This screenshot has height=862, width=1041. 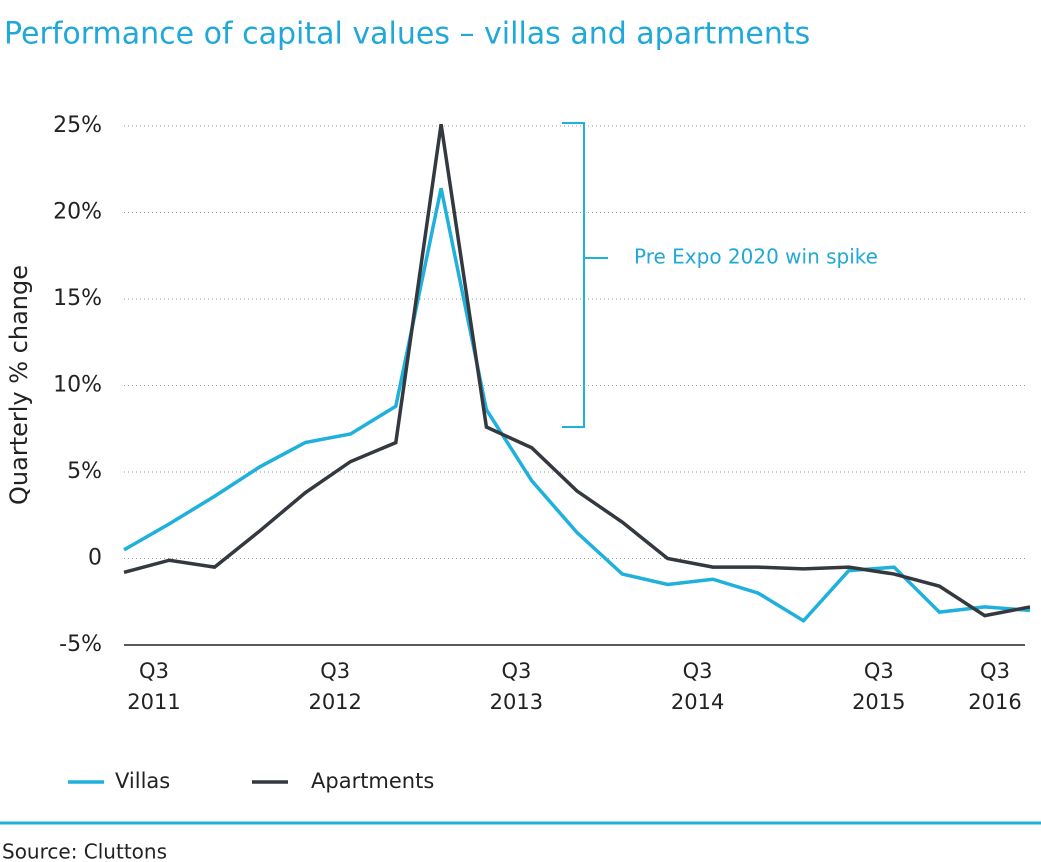 I want to click on y-tick-label: -5%, so click(x=80, y=644).